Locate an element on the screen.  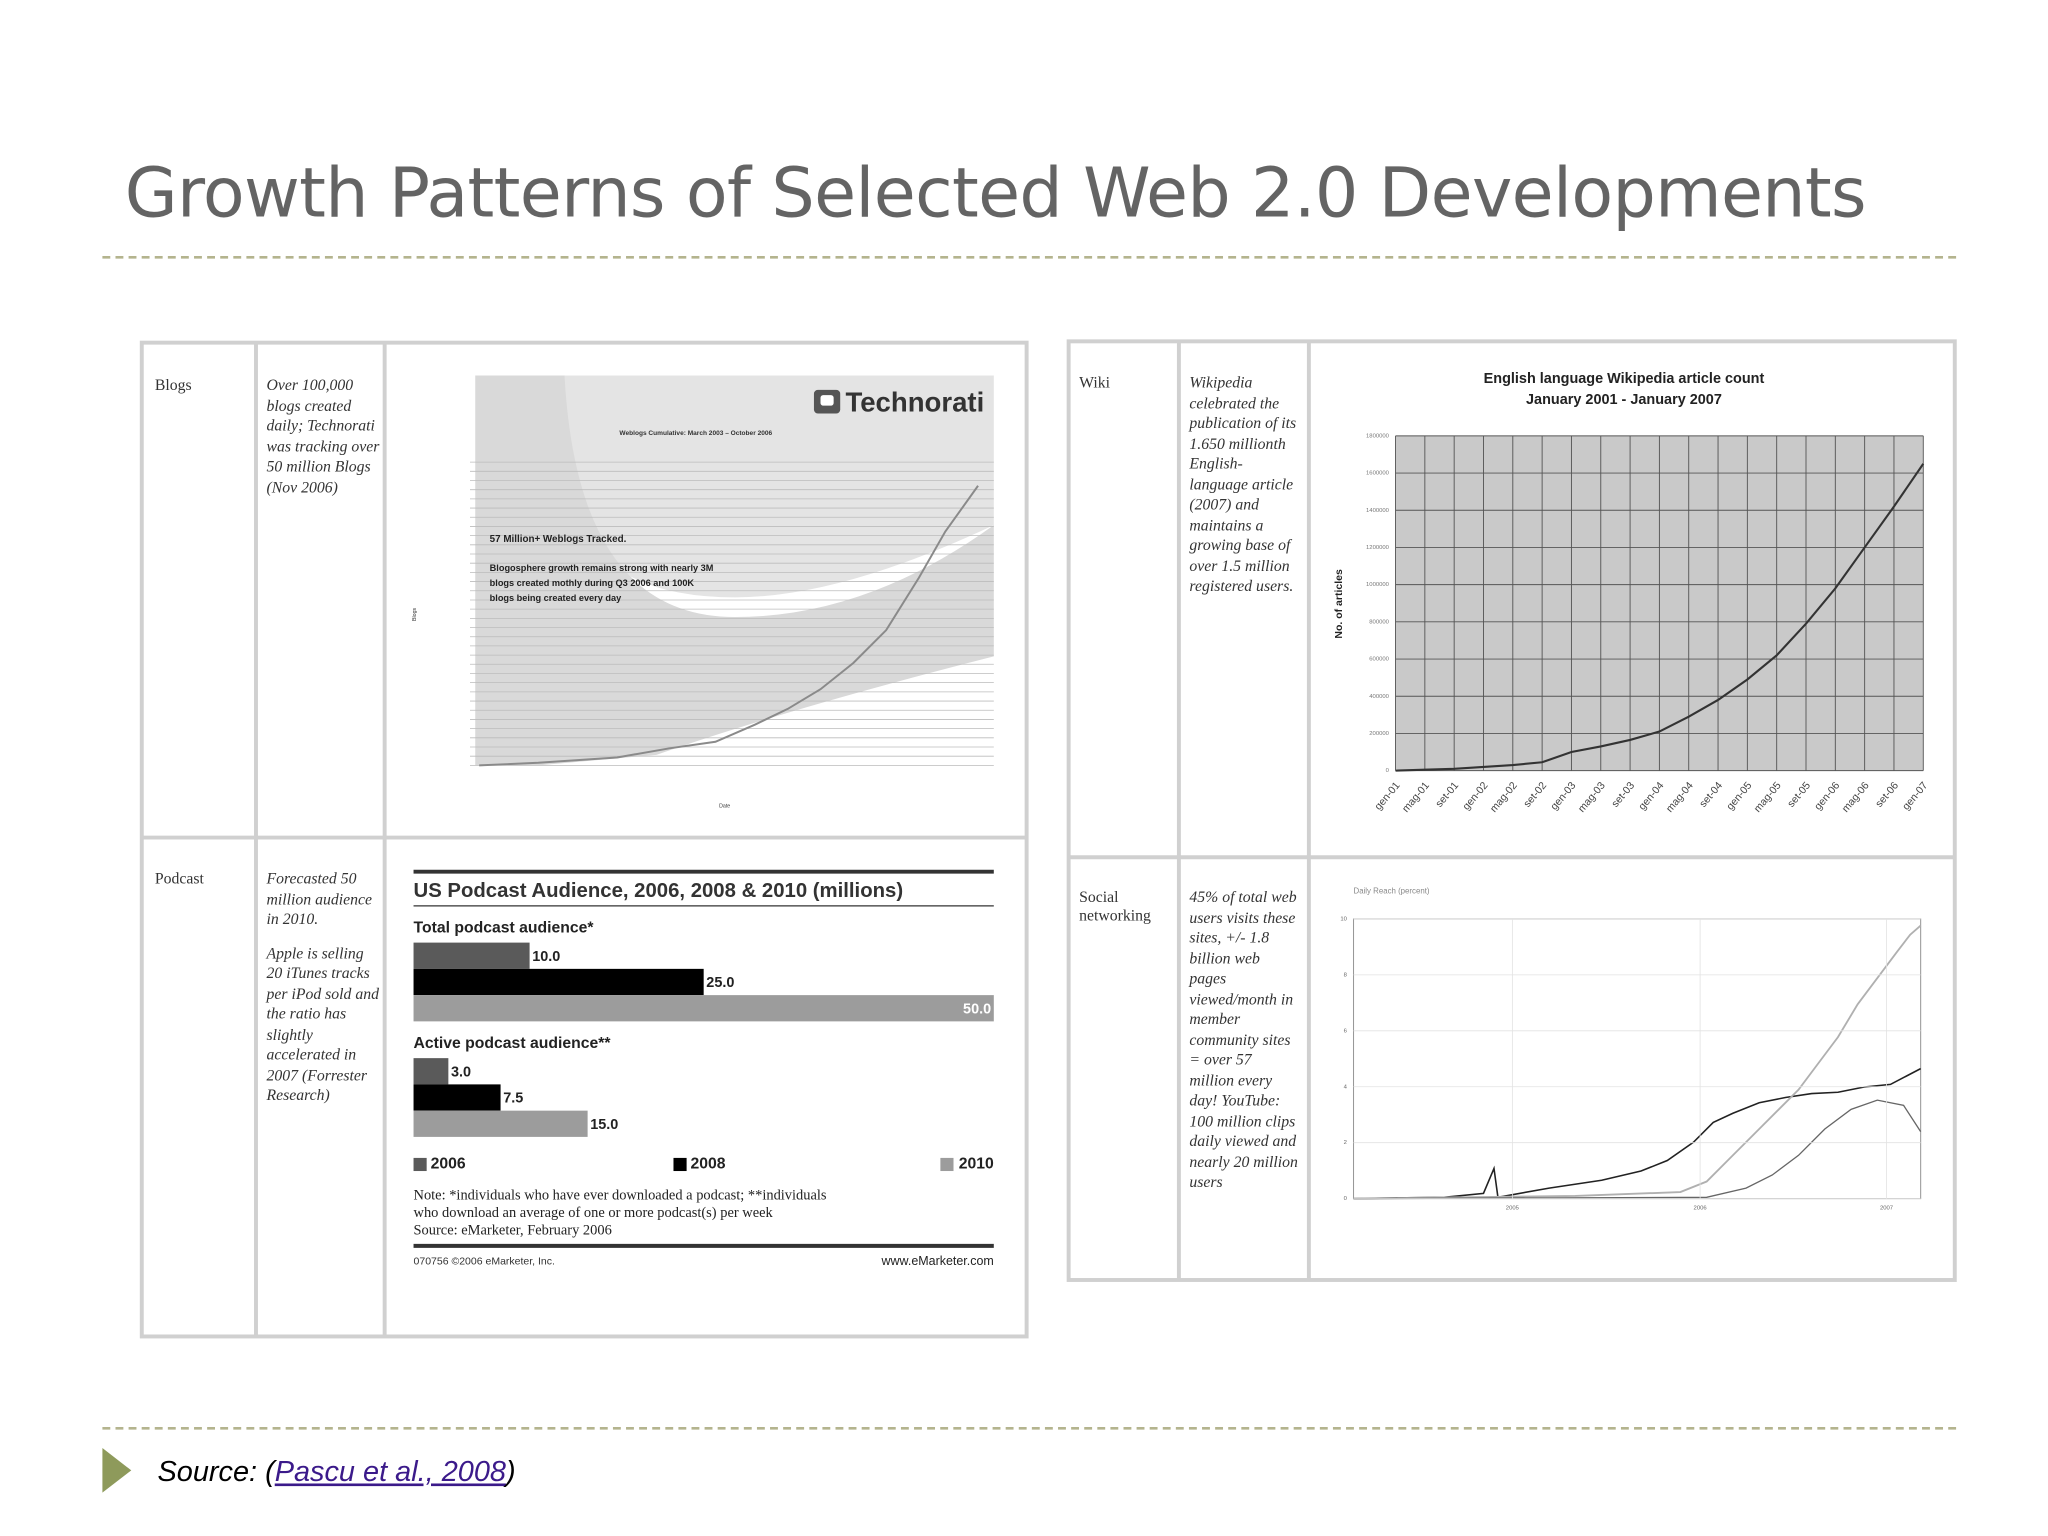
row-label: Podcast is located at coordinates (179, 878).